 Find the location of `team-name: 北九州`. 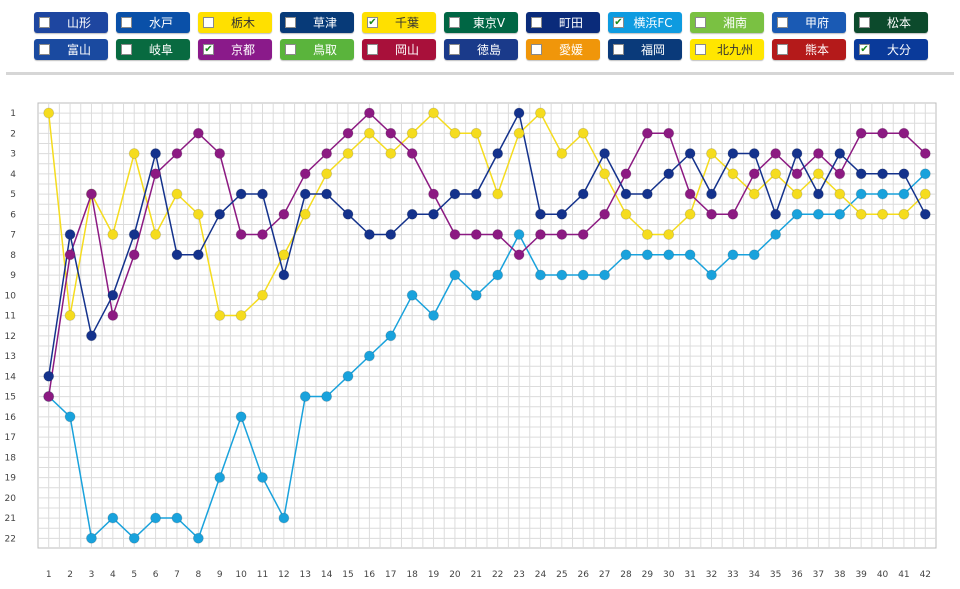

team-name: 北九州 is located at coordinates (734, 50).